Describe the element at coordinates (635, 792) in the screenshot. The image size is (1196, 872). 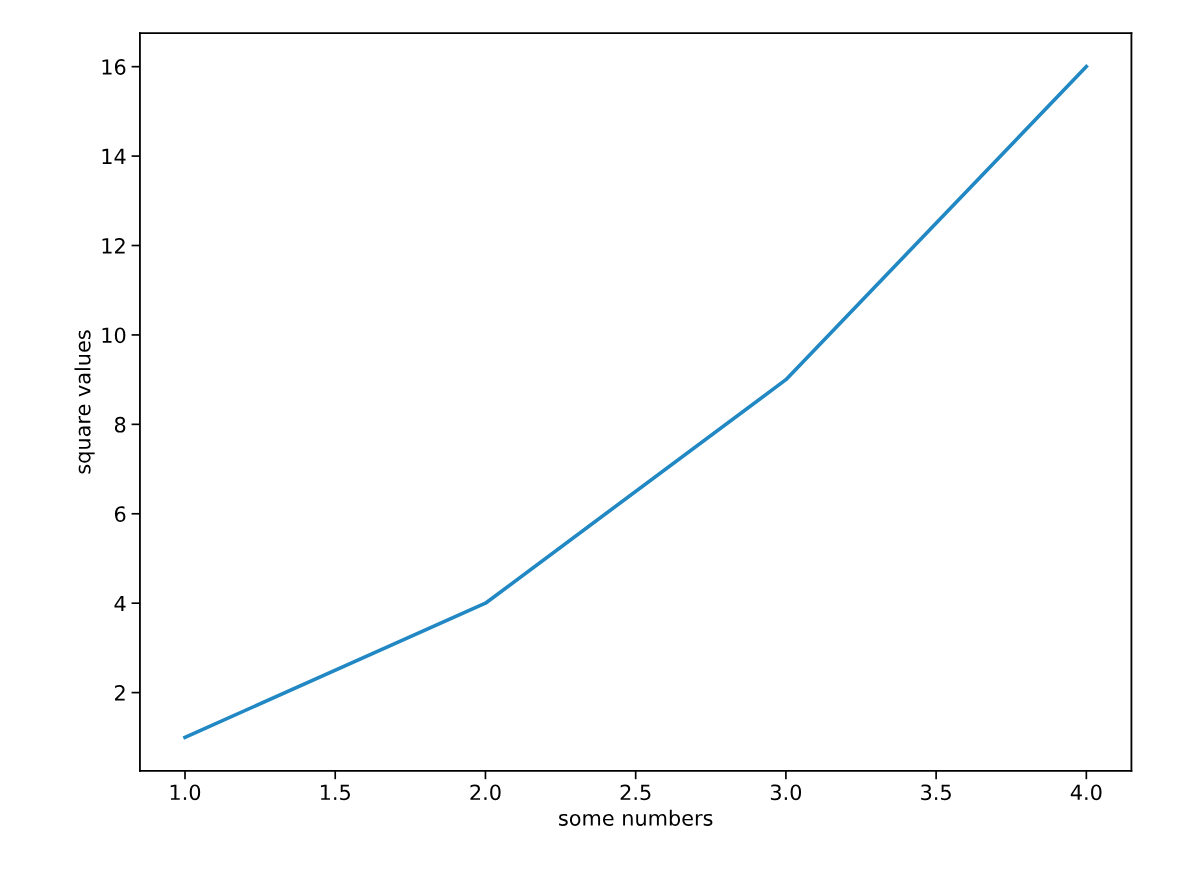
I see `x-tick-label: 2.5` at that location.